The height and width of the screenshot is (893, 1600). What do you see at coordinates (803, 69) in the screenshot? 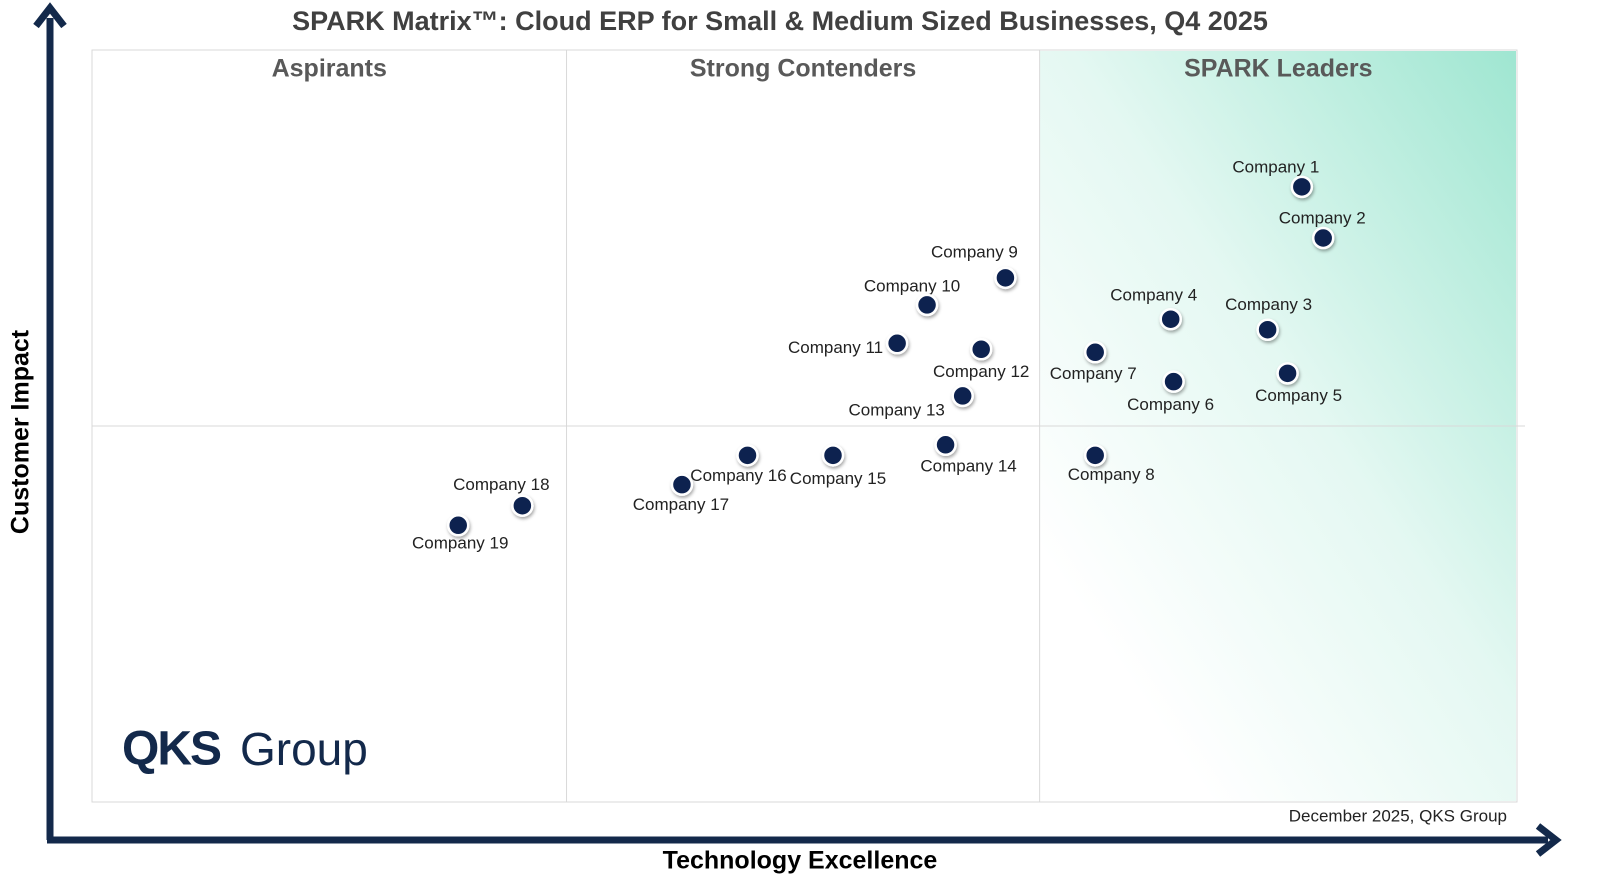
I see `quadrant-label: Strong Contenders` at bounding box center [803, 69].